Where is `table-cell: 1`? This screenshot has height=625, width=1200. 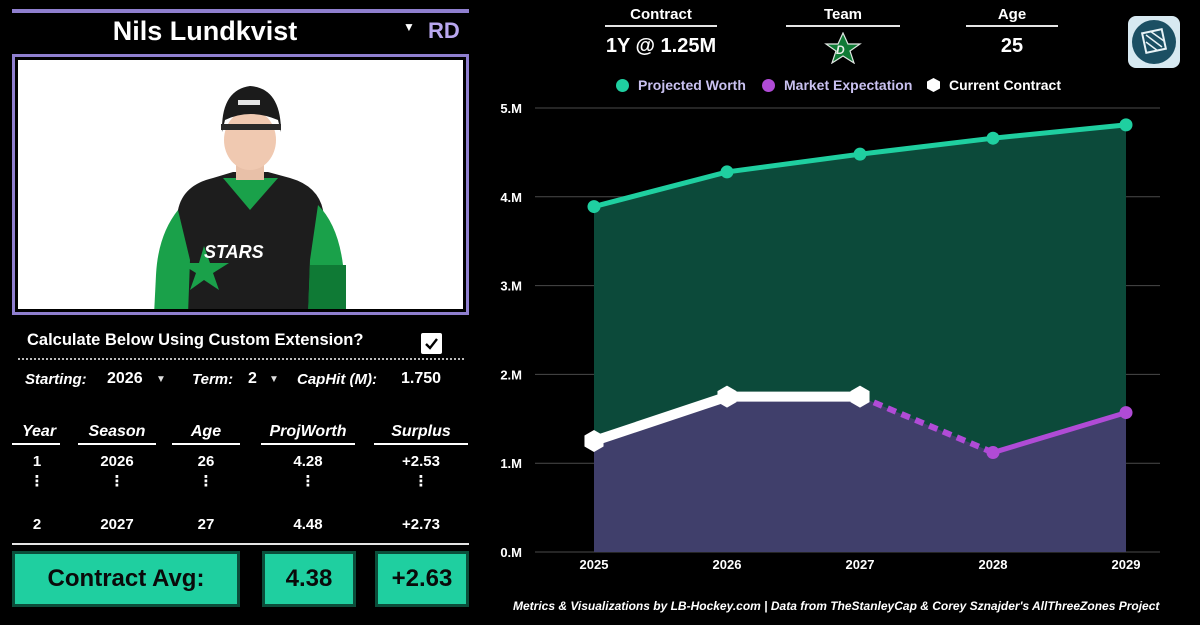 table-cell: 1 is located at coordinates (37, 461).